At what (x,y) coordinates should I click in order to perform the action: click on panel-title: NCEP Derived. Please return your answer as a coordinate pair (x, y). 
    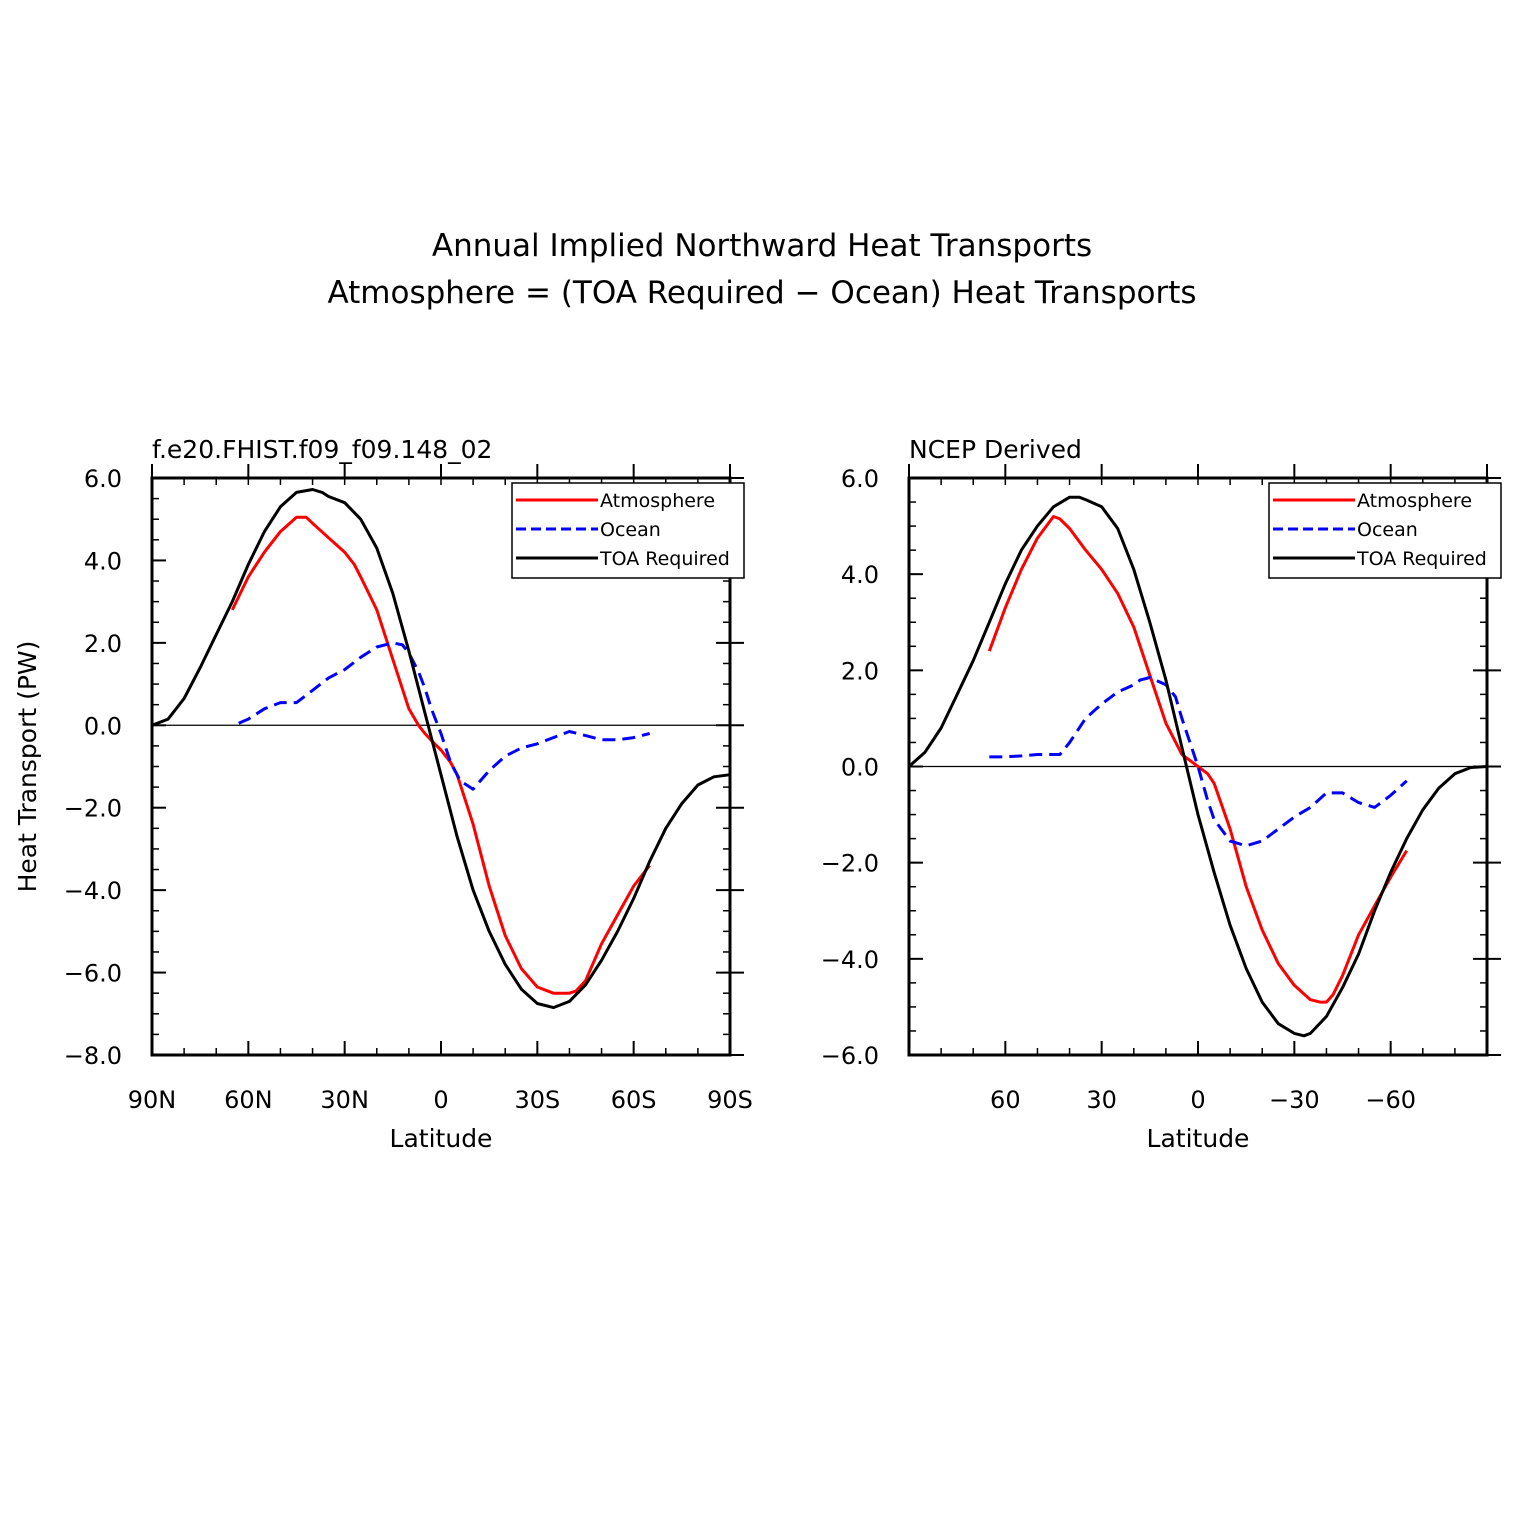
    Looking at the image, I should click on (995, 449).